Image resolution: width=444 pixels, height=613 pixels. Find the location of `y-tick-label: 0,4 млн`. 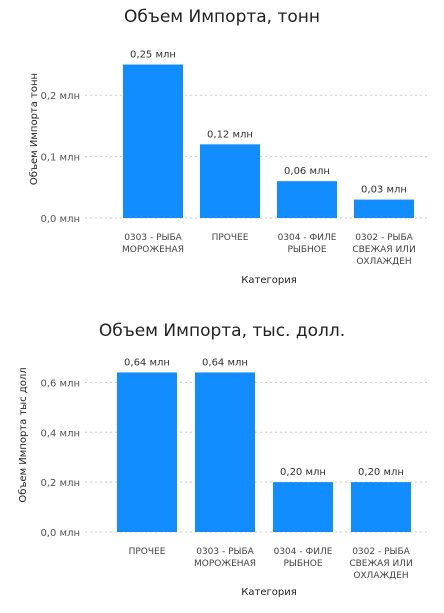

y-tick-label: 0,4 млн is located at coordinates (60, 433).